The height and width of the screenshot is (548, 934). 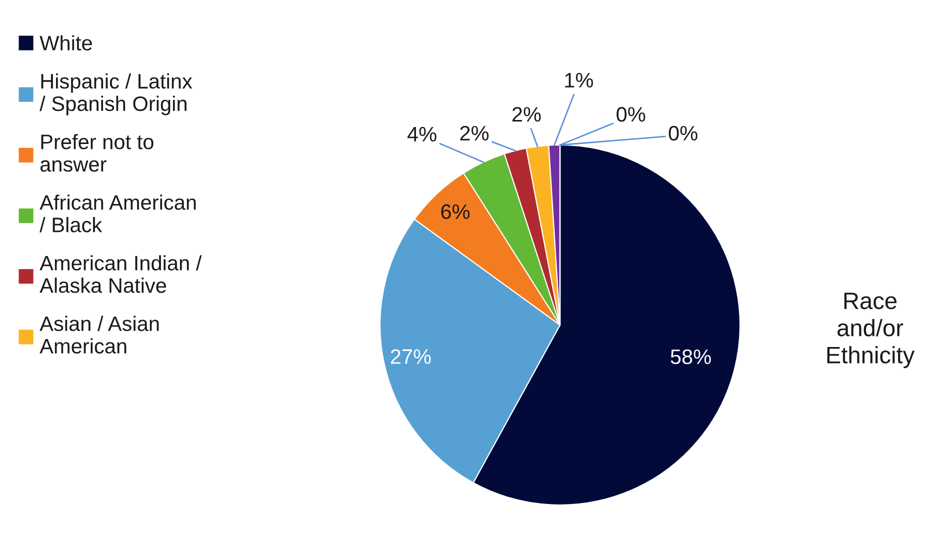 What do you see at coordinates (121, 274) in the screenshot?
I see `legend-label: American Indian / Alaska Native` at bounding box center [121, 274].